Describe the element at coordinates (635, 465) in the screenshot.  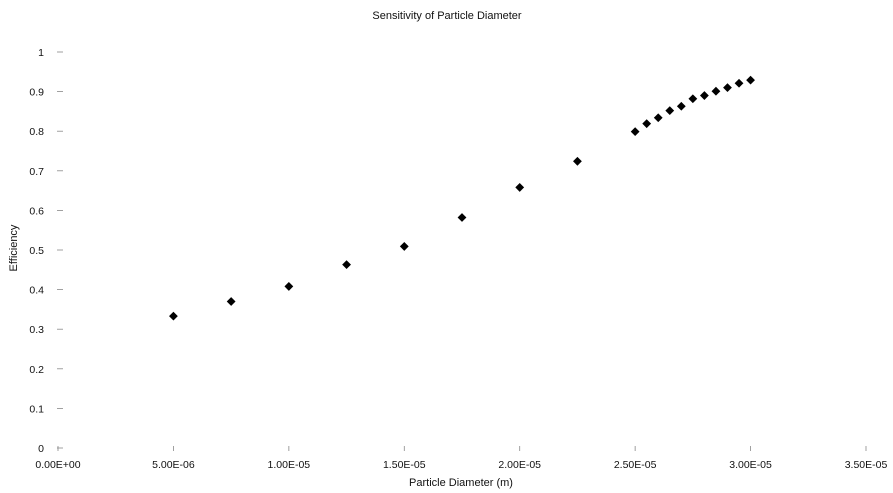
I see `x-tick-label: 2.50E-05` at that location.